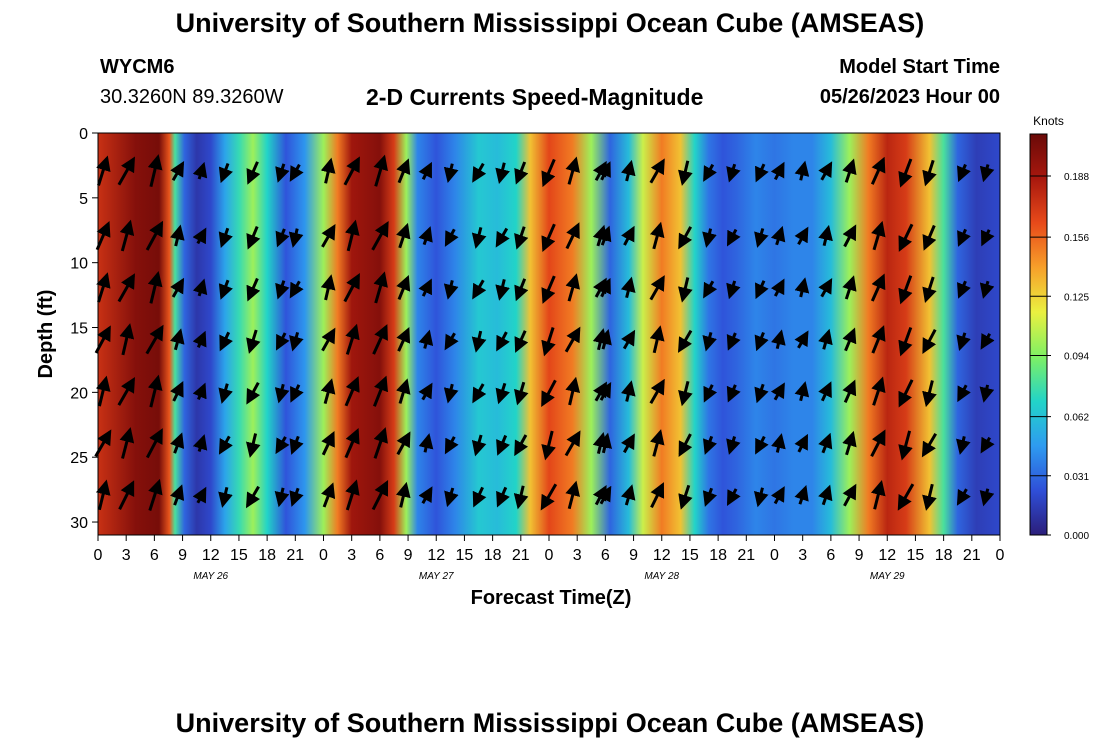 The height and width of the screenshot is (750, 1100). I want to click on colorbar: Knots 0.000 0.031 0.062 0.094 0.125 0.156 0.188, so click(1059, 328).